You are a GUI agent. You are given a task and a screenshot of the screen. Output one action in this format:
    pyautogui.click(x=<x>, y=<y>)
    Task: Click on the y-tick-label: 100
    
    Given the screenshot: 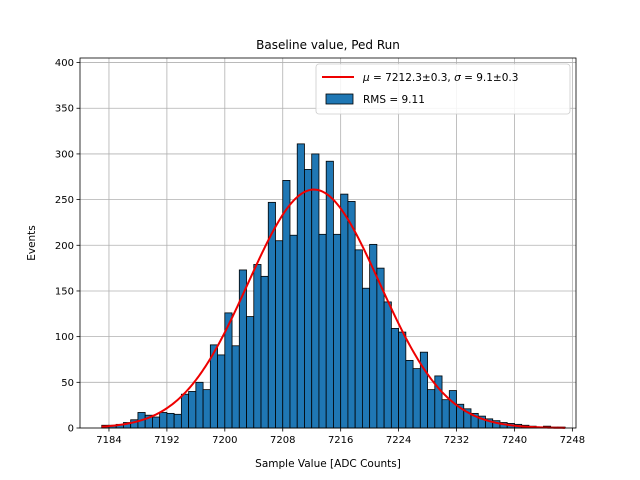 What is the action you would take?
    pyautogui.click(x=64, y=337)
    